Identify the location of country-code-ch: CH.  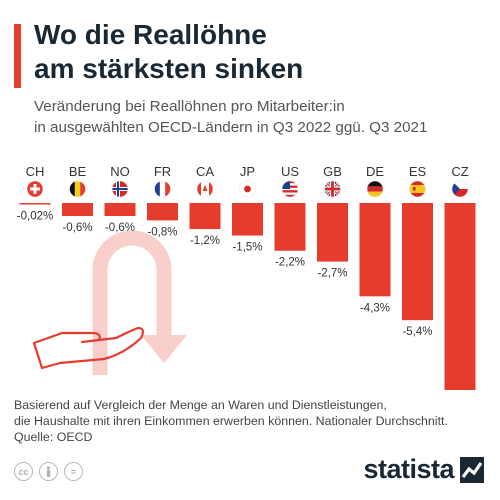
(35, 171).